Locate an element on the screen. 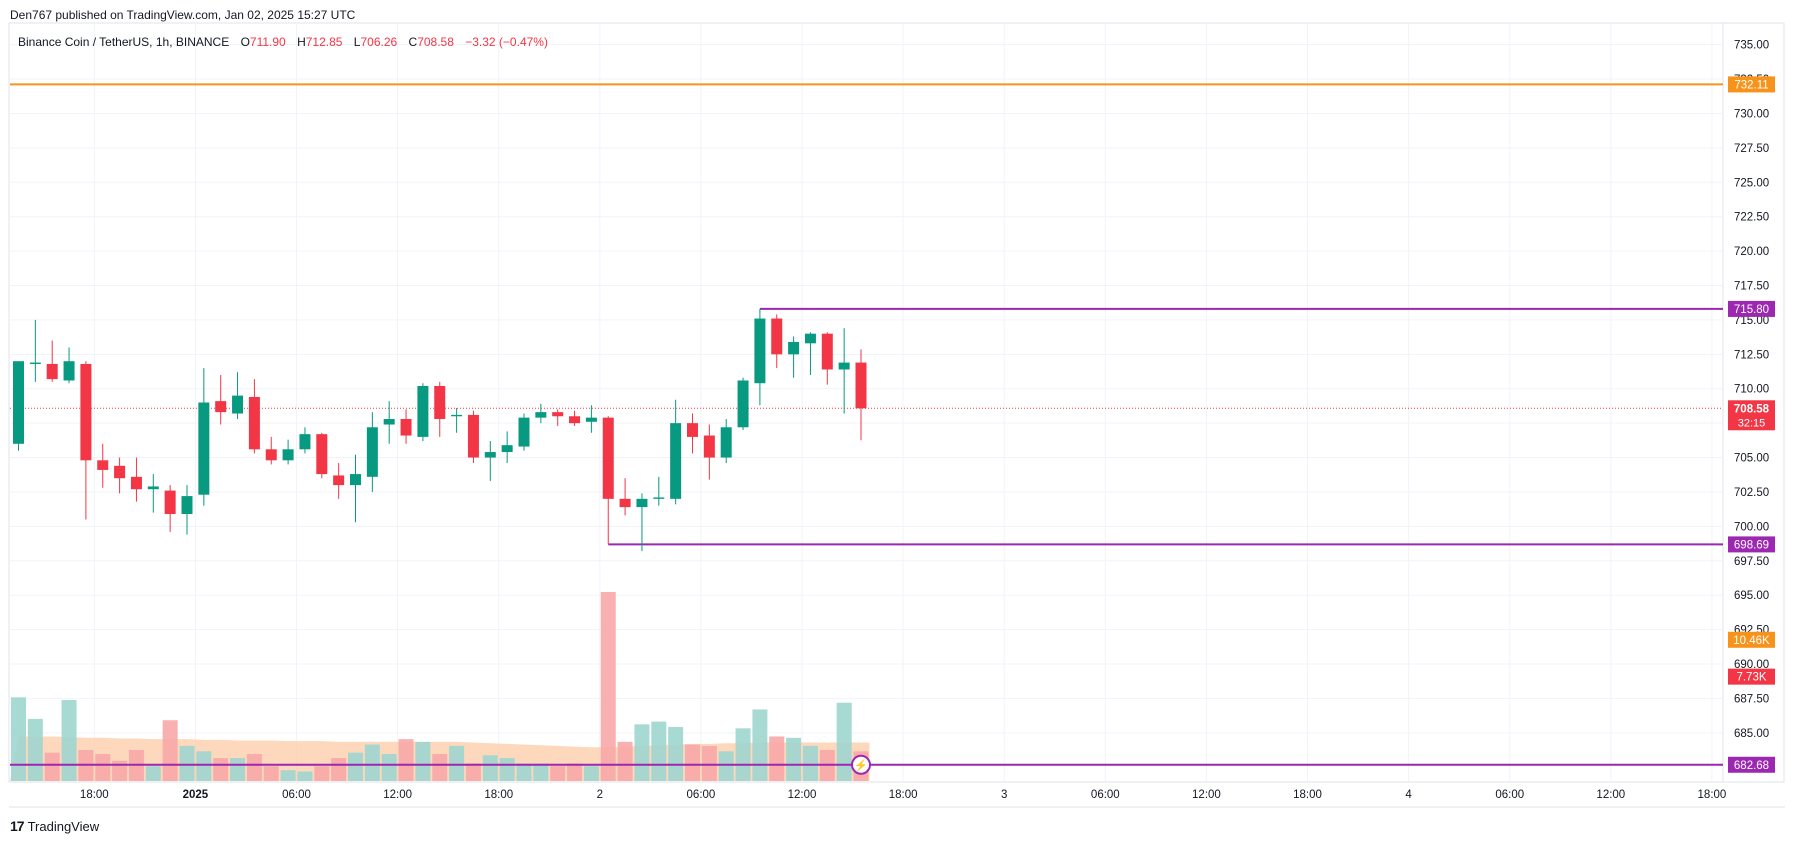  change-value: −3.32 (−0.47%) is located at coordinates (506, 42).